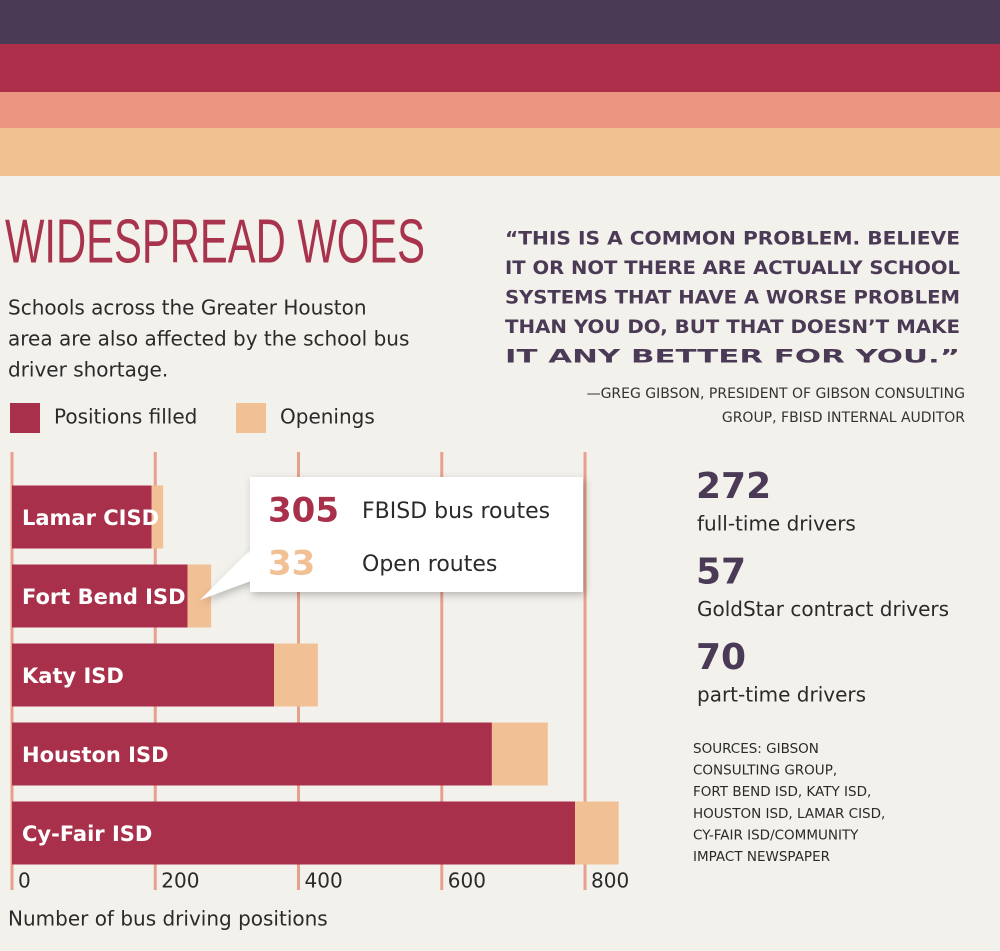 The image size is (1000, 951). Describe the element at coordinates (88, 370) in the screenshot. I see `subtitle: driver shortage.` at that location.